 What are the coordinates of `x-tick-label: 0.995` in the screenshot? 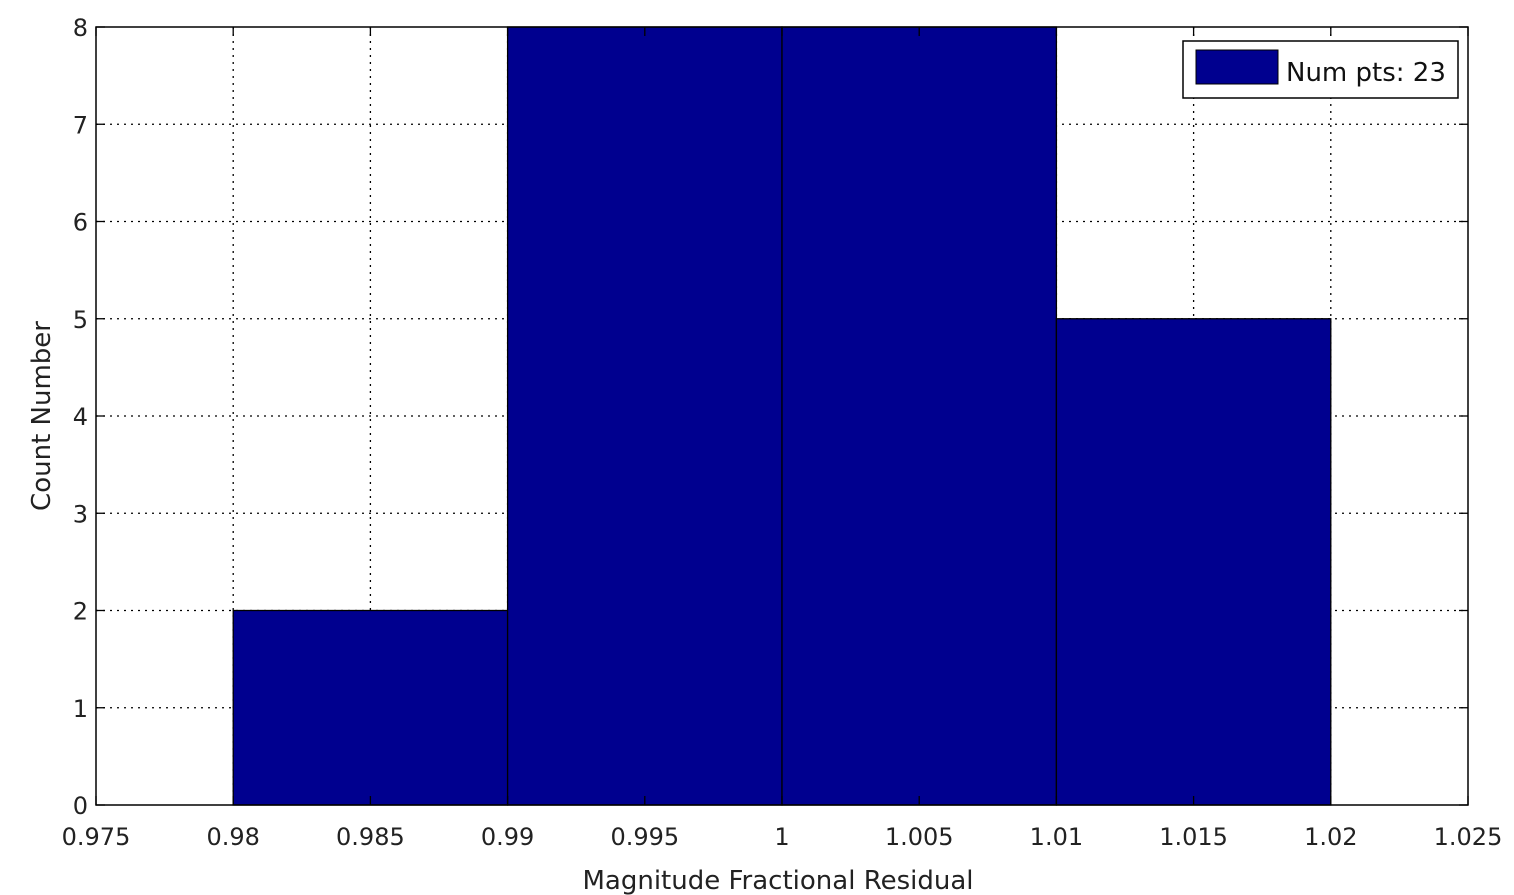 It's located at (644, 837).